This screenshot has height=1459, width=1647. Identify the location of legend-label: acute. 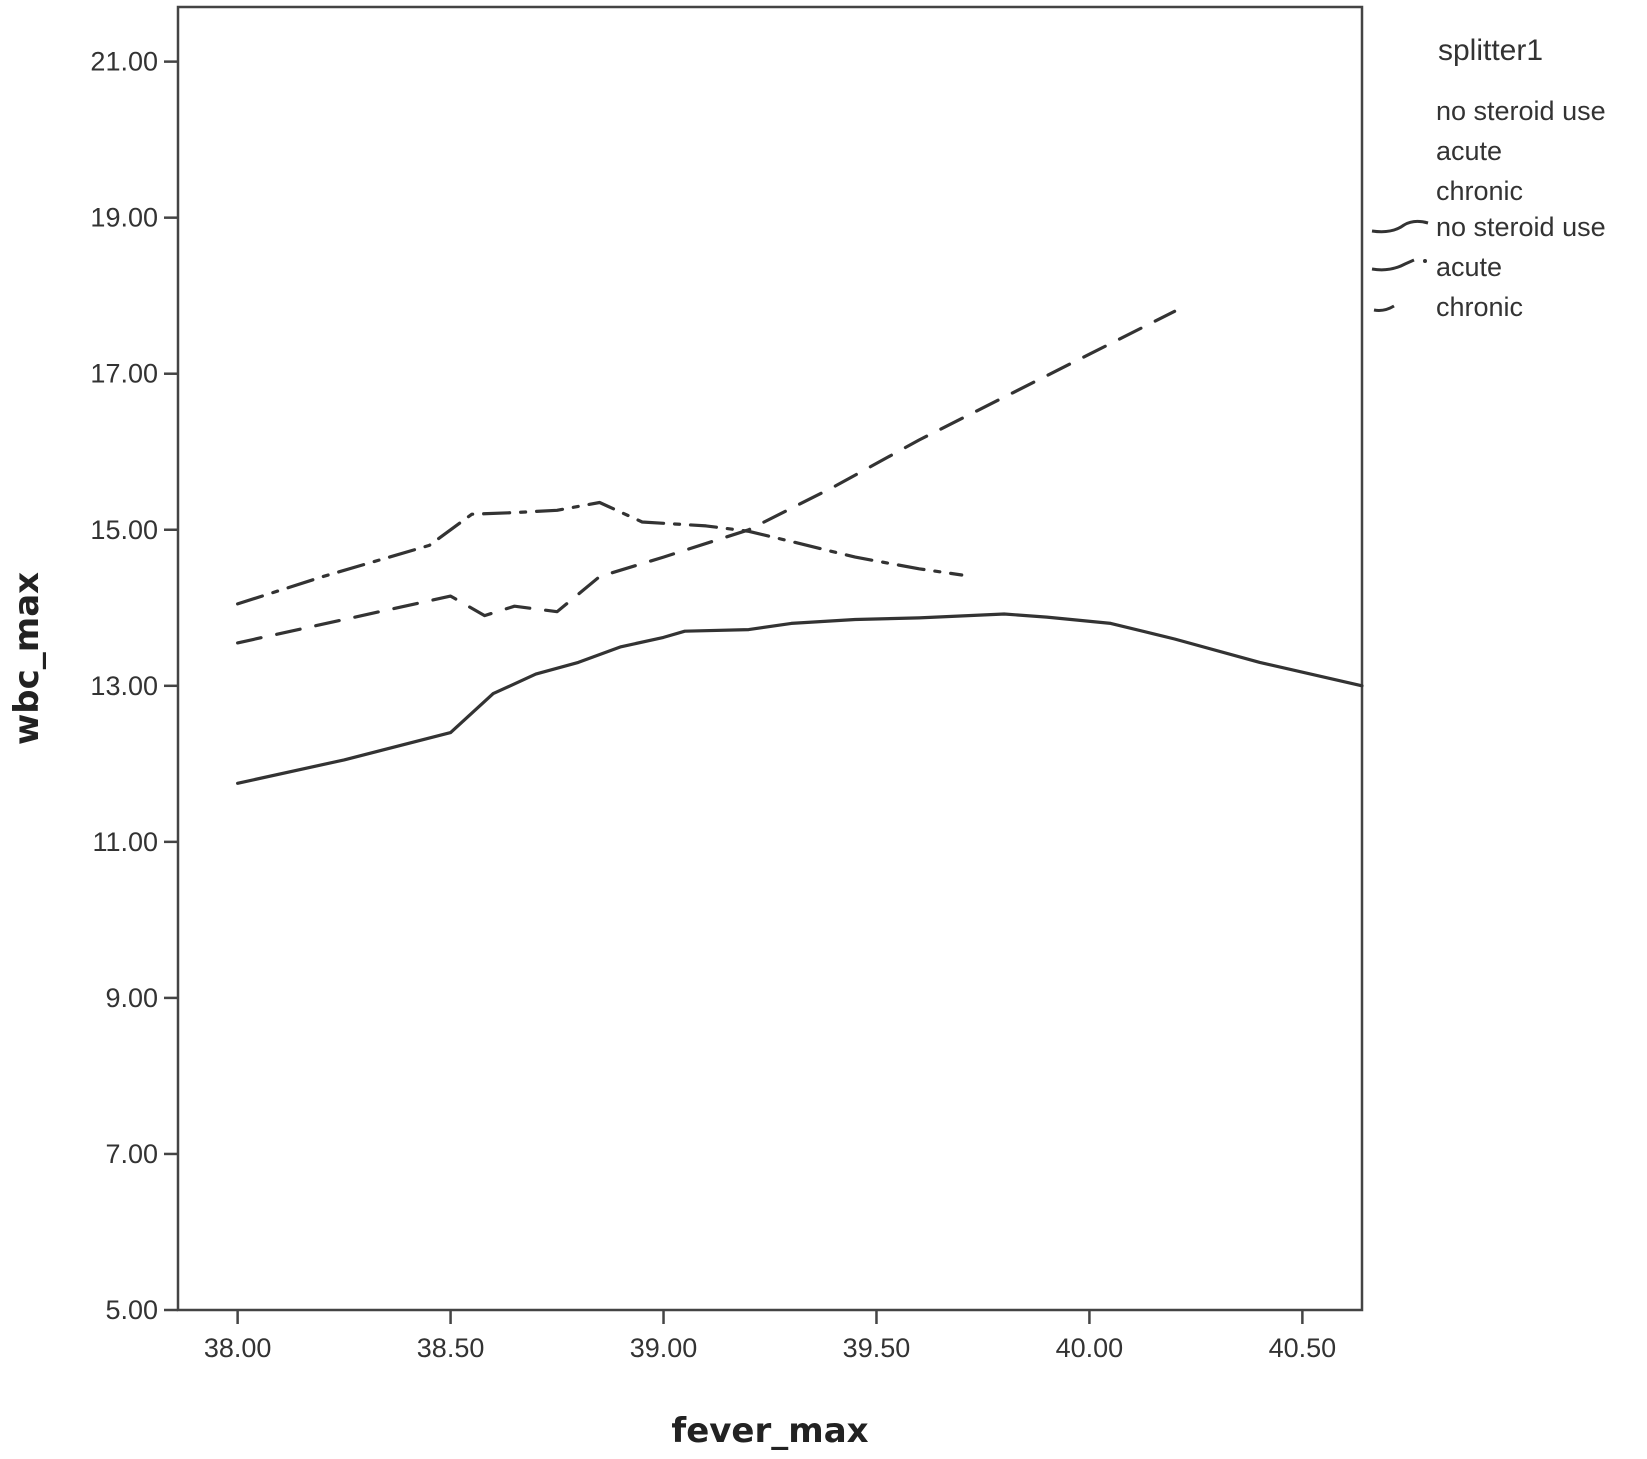
(1469, 267).